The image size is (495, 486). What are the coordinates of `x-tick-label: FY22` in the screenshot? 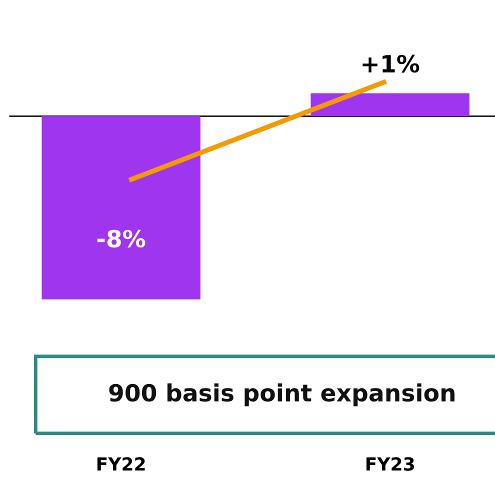 It's located at (121, 464).